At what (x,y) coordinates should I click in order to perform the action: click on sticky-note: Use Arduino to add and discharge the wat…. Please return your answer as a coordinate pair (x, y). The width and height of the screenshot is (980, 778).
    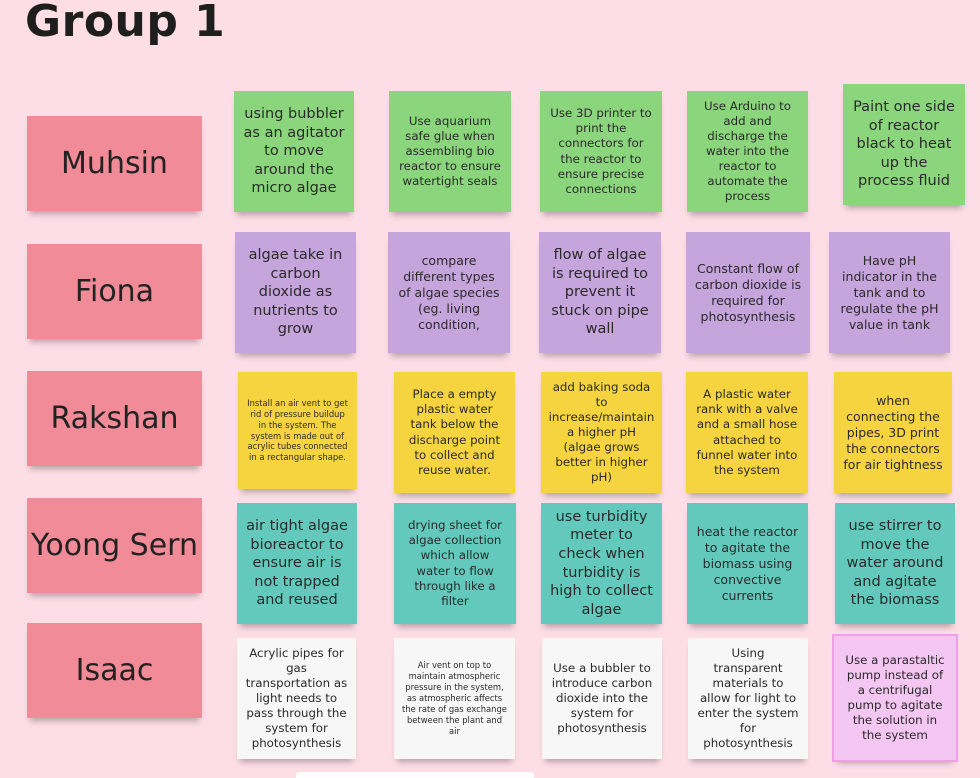
    Looking at the image, I should click on (747, 151).